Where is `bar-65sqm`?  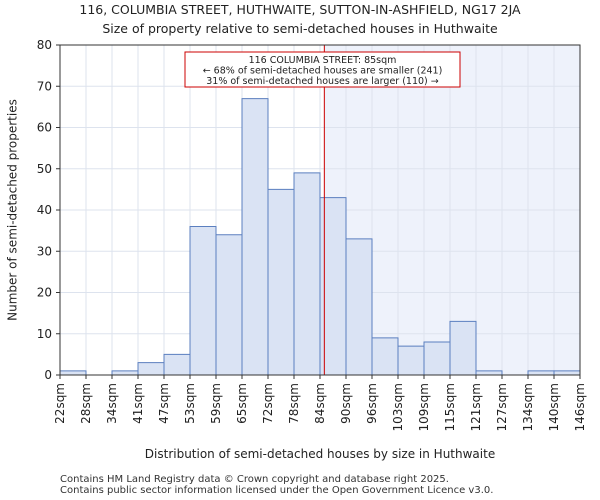 bar-65sqm is located at coordinates (255, 237).